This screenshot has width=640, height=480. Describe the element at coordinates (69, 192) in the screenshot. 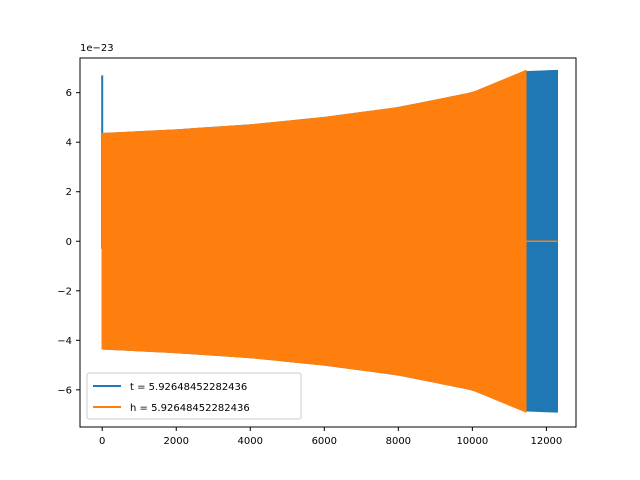

I see `y-tick-label: 2` at that location.